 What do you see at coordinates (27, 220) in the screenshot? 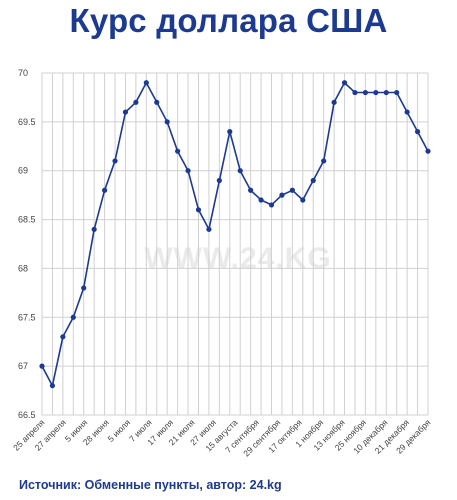
I see `y-tick-label: 68.5` at bounding box center [27, 220].